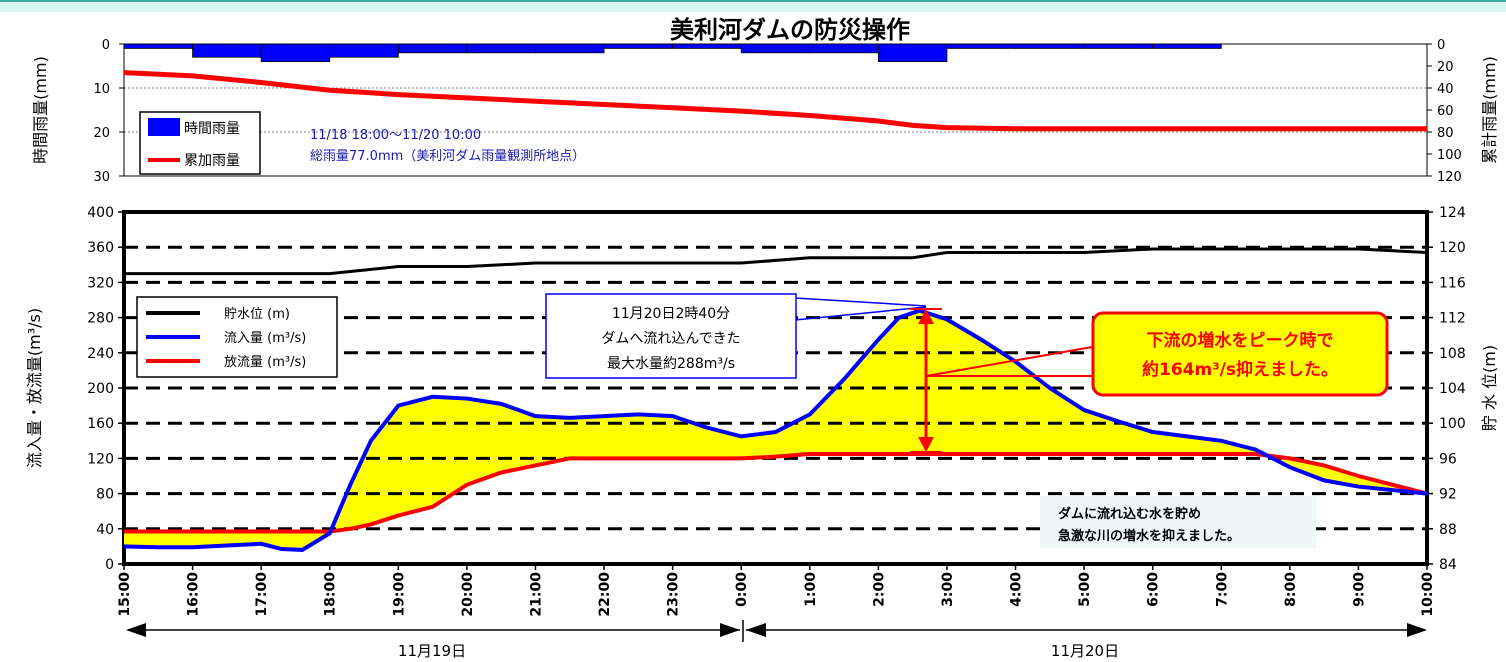 Image resolution: width=1506 pixels, height=662 pixels. Describe the element at coordinates (670, 339) in the screenshot. I see `peak-callout-line-2: ダムへ流れ込んできた` at that location.